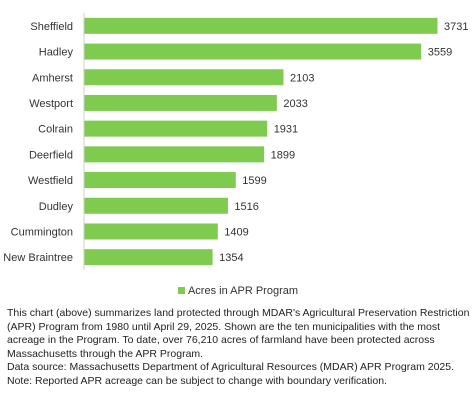 Image resolution: width=476 pixels, height=403 pixels. I want to click on data-label: 1516, so click(246, 207).